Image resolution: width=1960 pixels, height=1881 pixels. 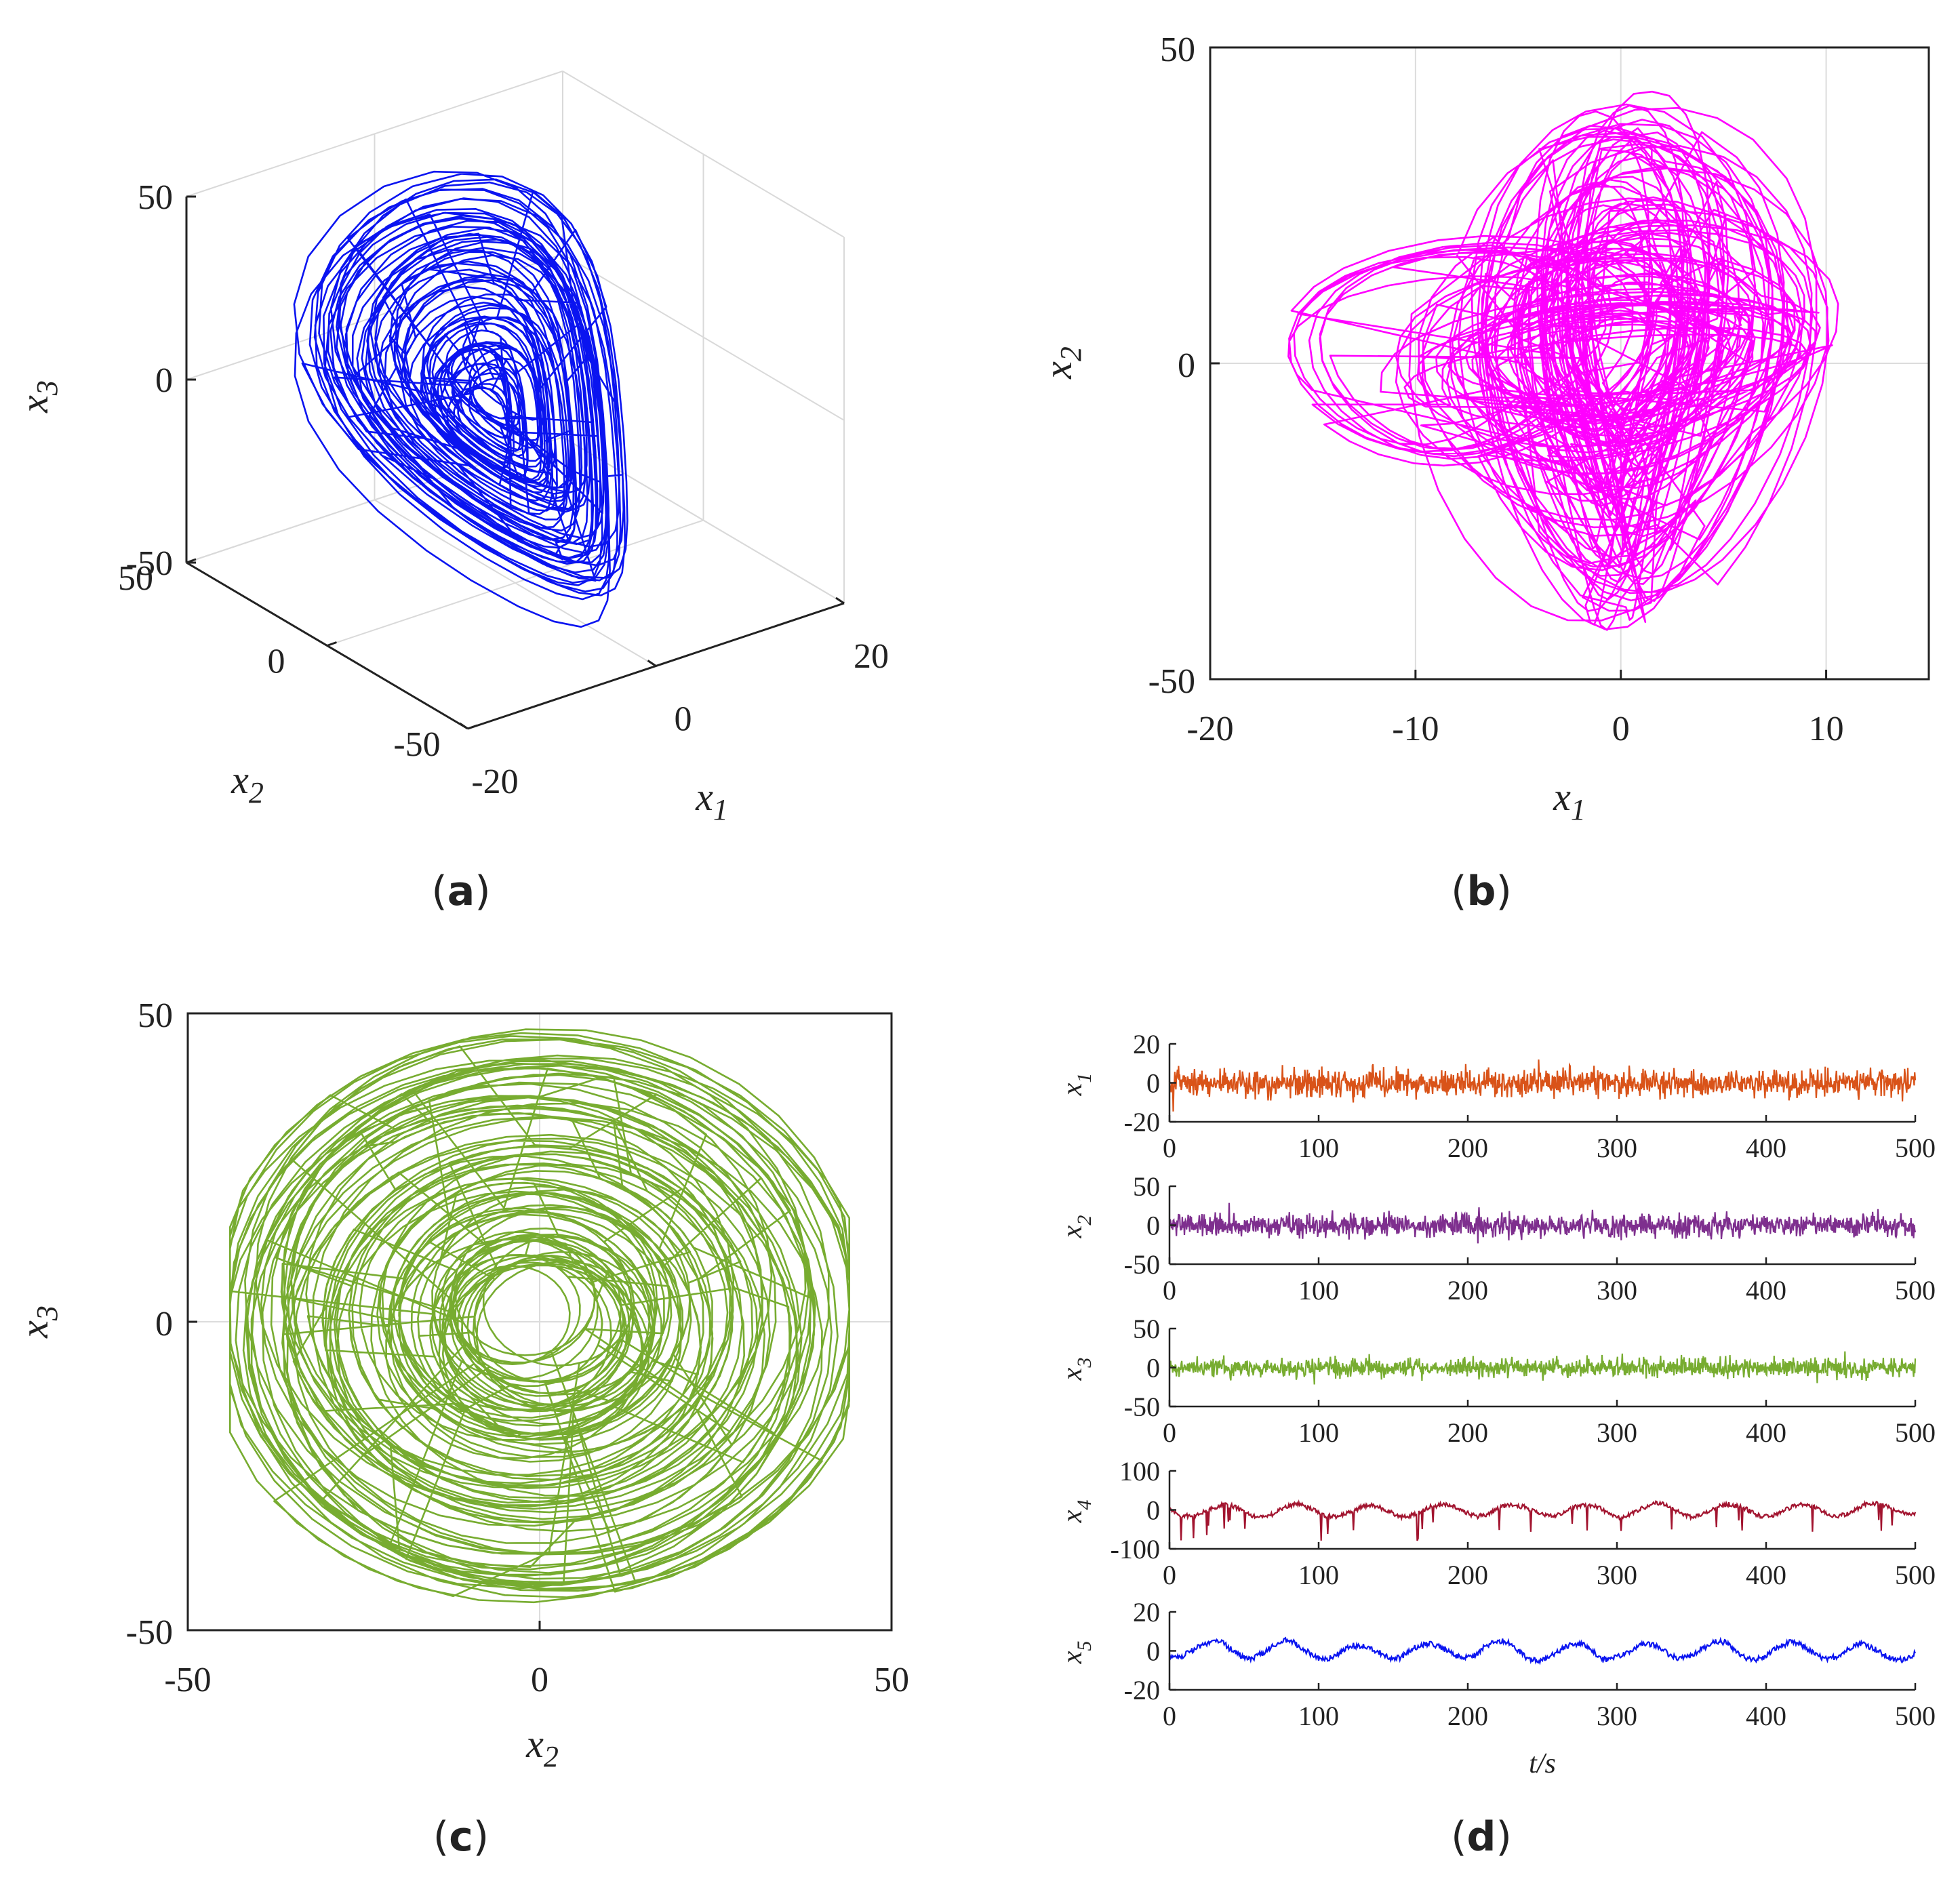 I want to click on z-tick-label-a: -50, so click(x=149, y=563).